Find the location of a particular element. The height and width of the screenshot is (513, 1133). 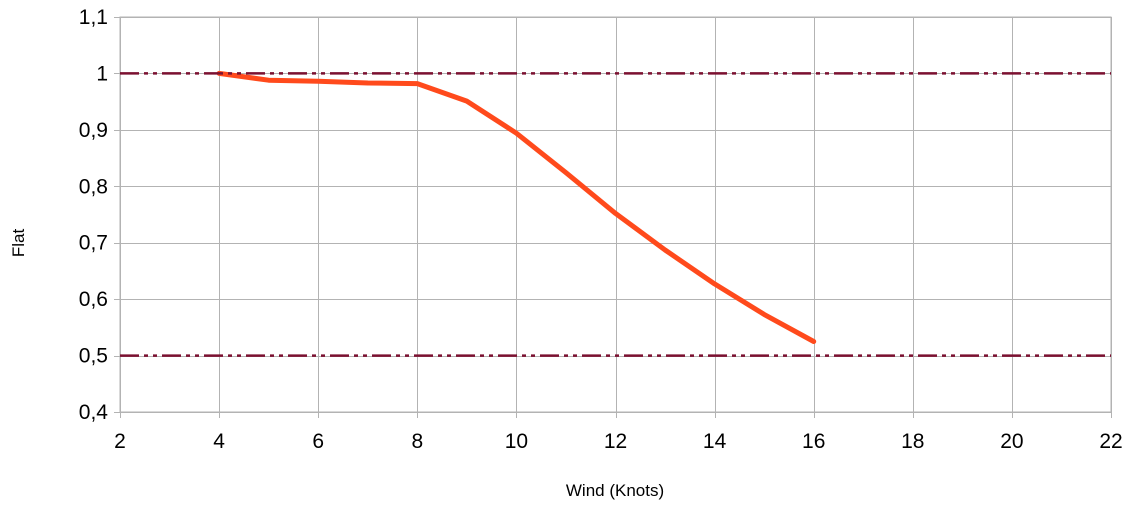

x-tick-label: 20 is located at coordinates (1011, 441).